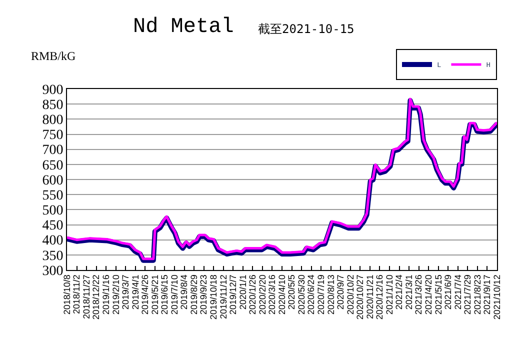  What do you see at coordinates (379, 297) in the screenshot?
I see `x-tick-label: 2020/12/16` at bounding box center [379, 297].